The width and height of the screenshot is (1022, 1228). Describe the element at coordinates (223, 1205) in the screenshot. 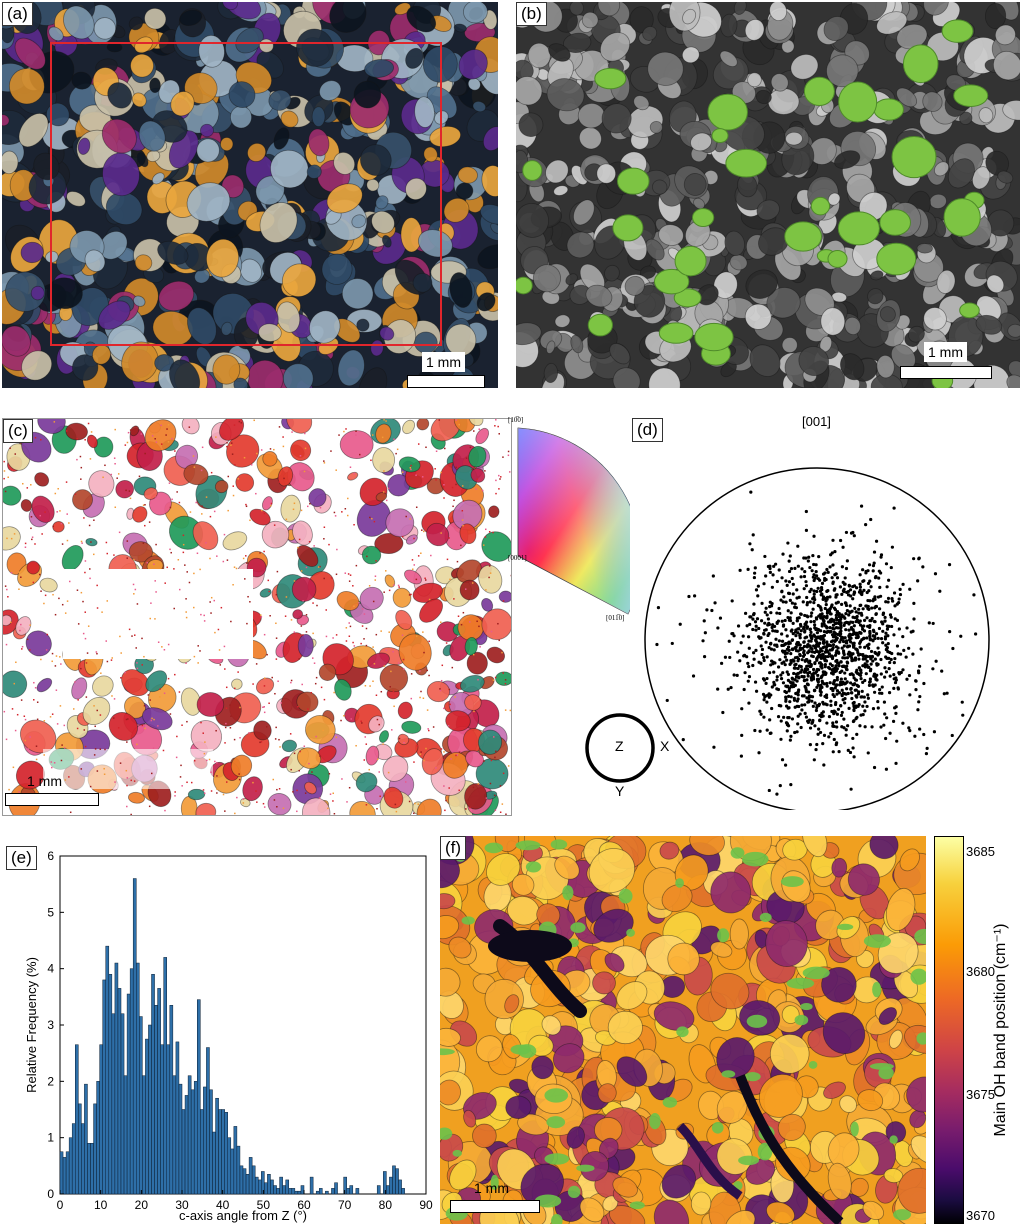

I see `x-tick-label: 40` at that location.